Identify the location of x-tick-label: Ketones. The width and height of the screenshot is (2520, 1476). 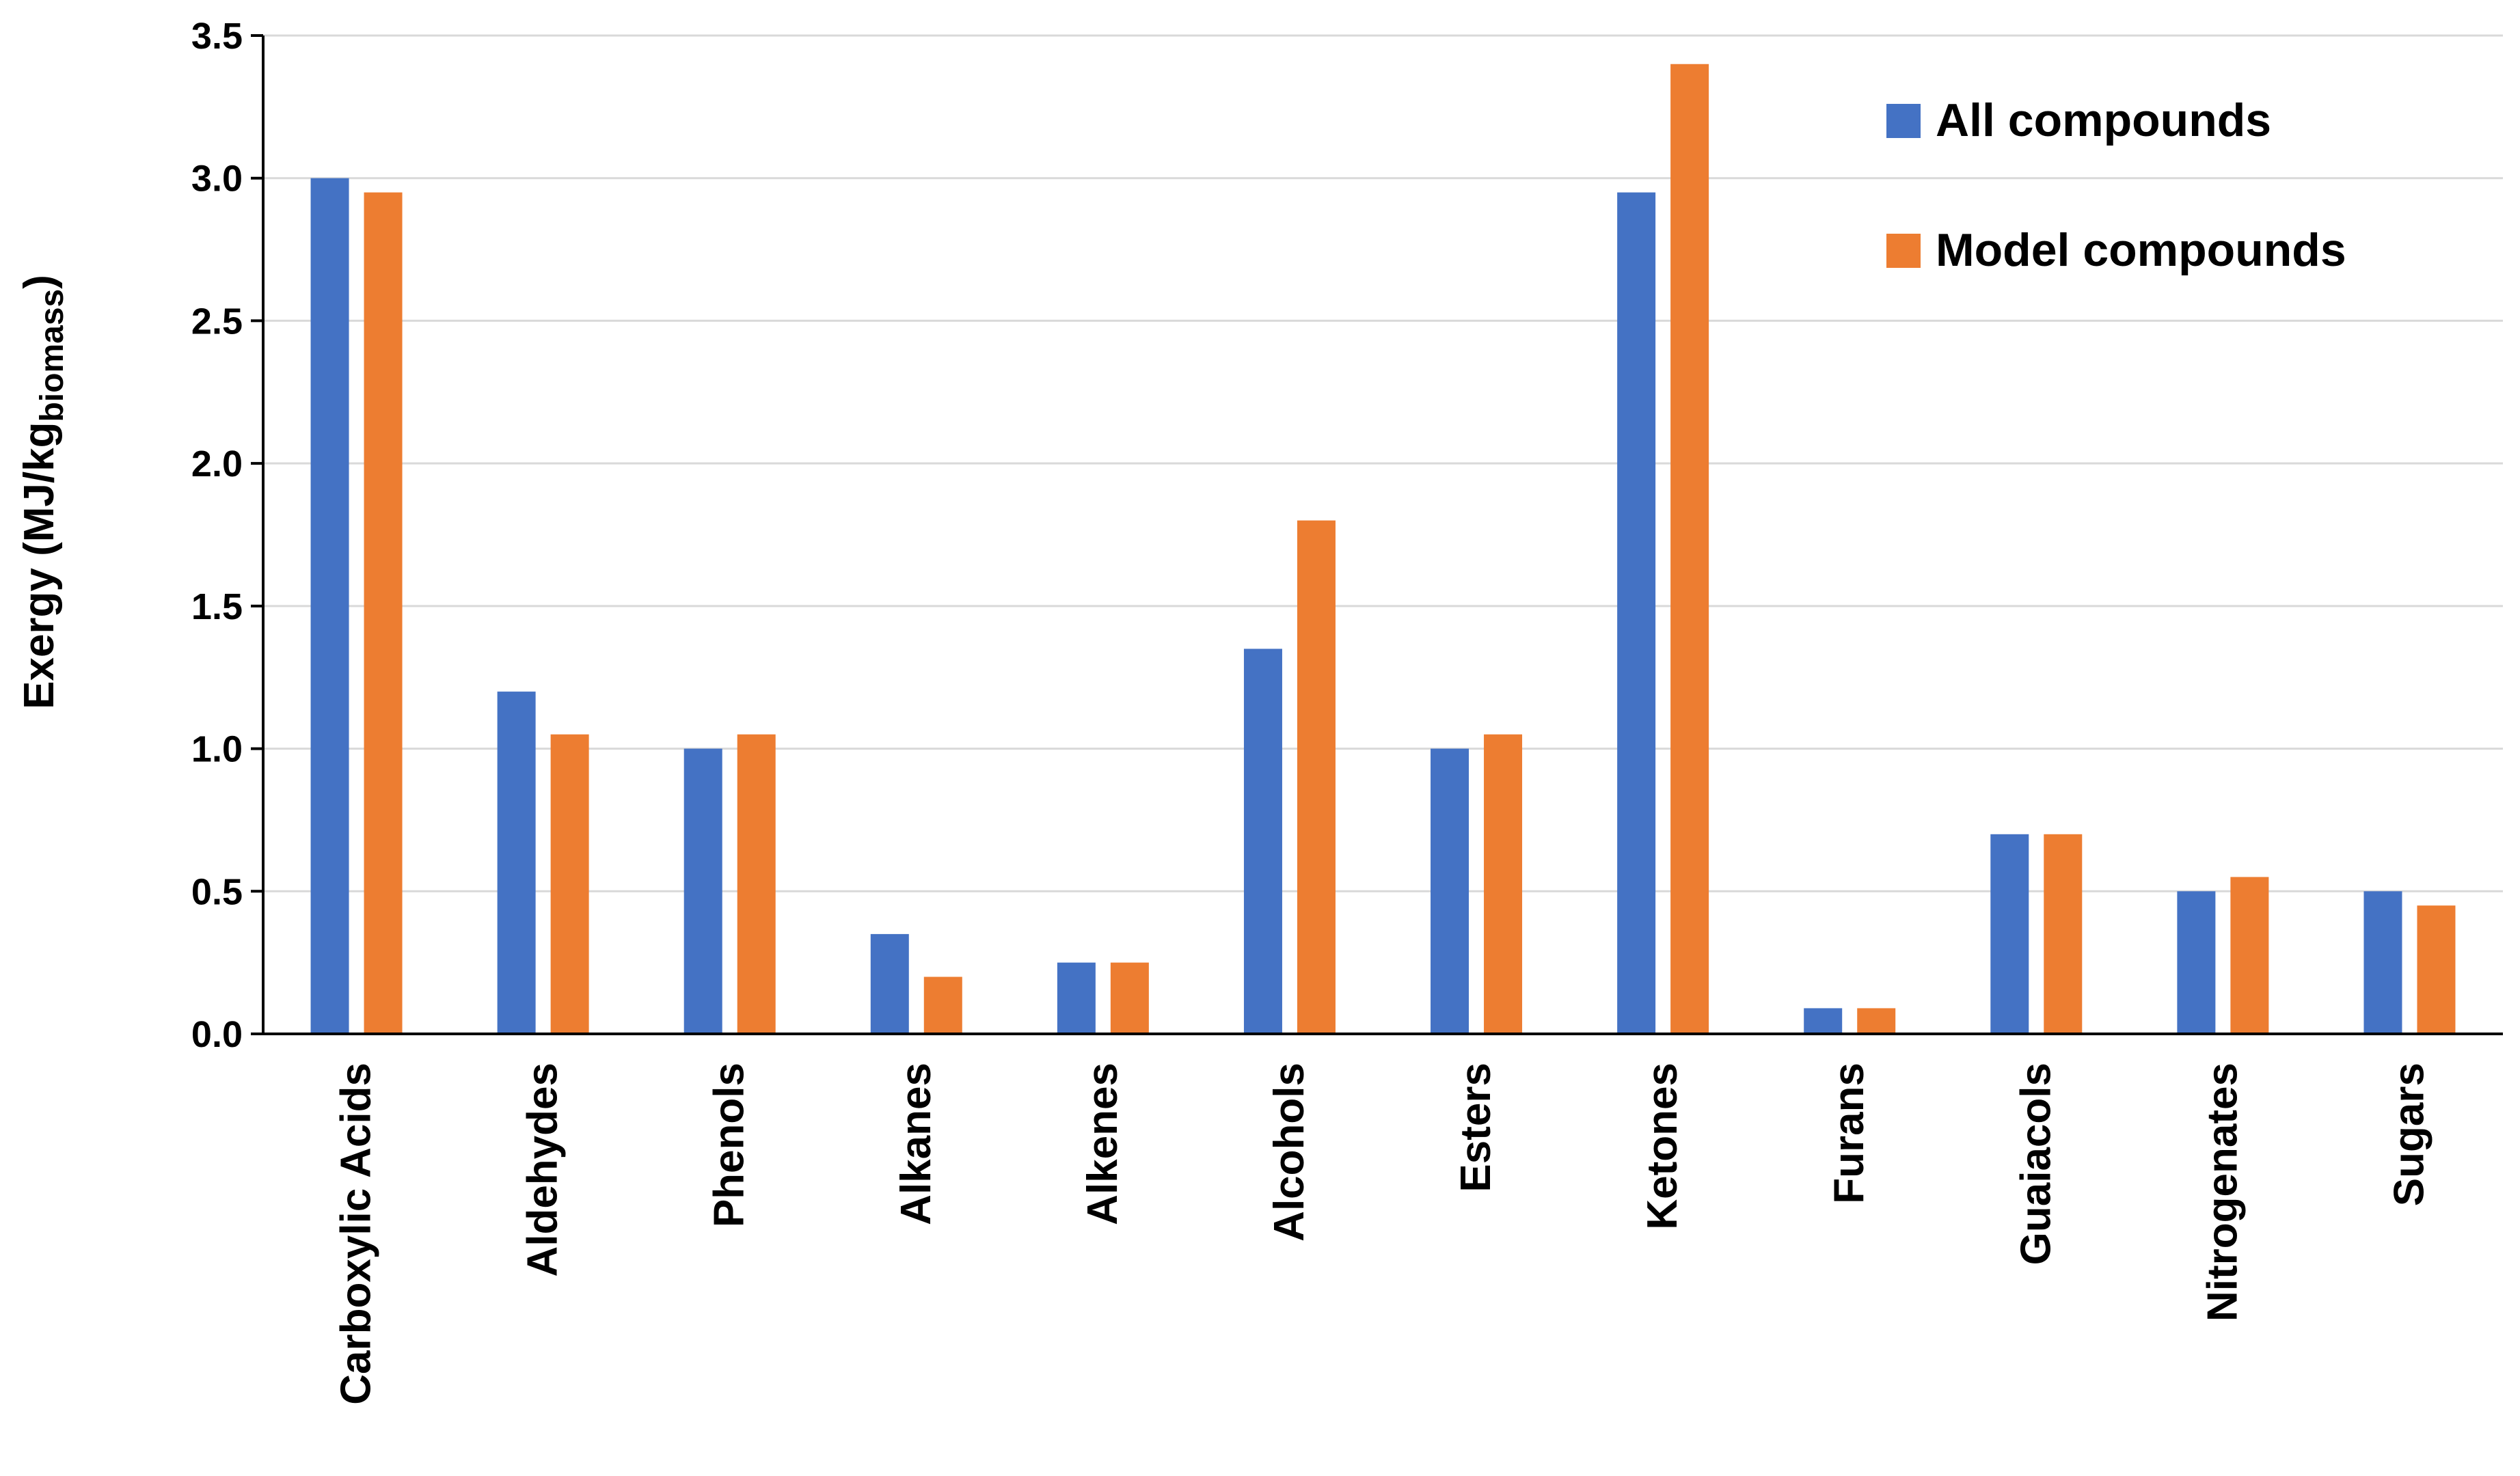
(1662, 1146).